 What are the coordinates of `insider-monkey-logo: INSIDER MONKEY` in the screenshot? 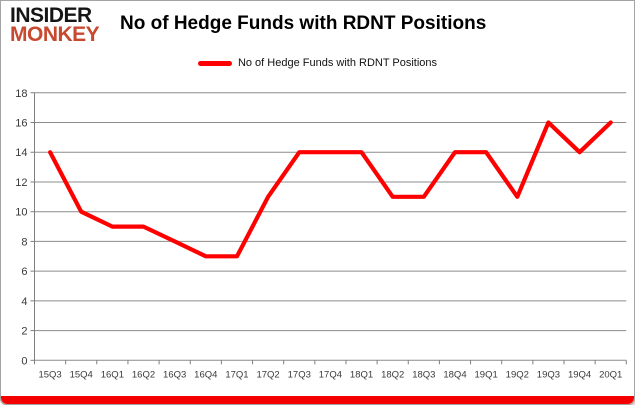 It's located at (55, 25).